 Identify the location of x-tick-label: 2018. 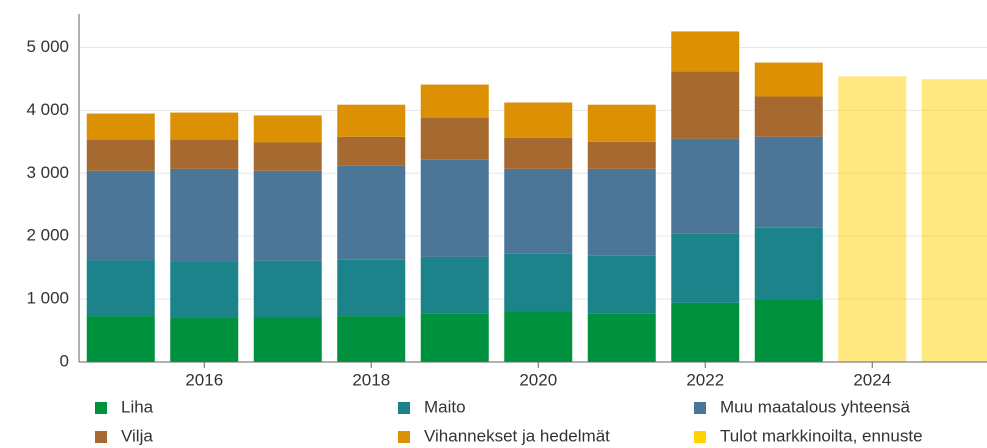
(371, 379).